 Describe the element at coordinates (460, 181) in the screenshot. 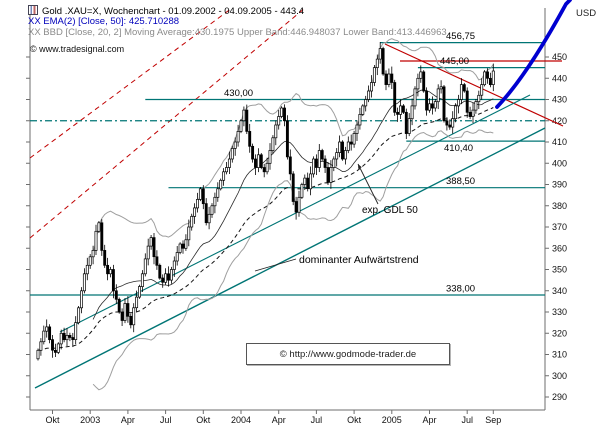

I see `level-label-388.5: 388,50` at that location.